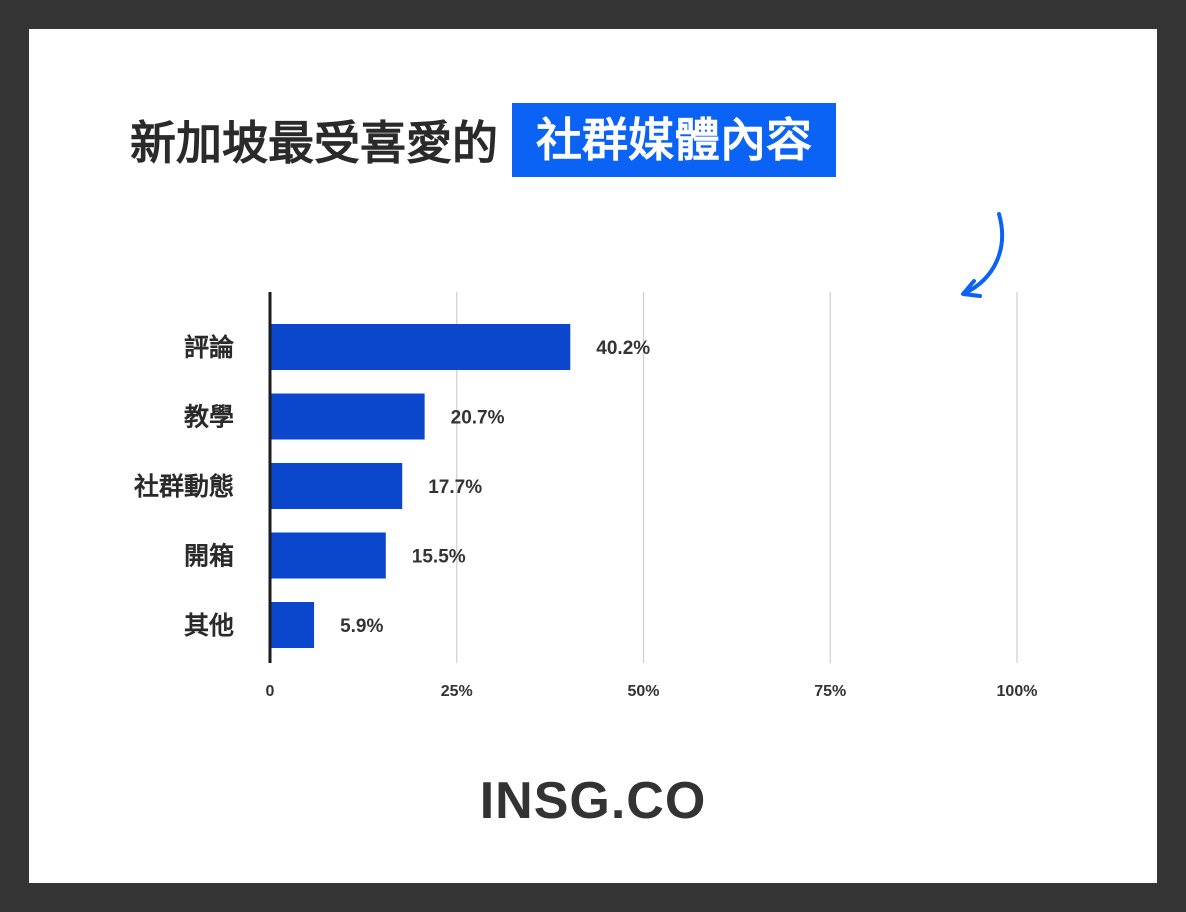 Image resolution: width=1186 pixels, height=912 pixels. I want to click on x-tick-label: 25%, so click(457, 691).